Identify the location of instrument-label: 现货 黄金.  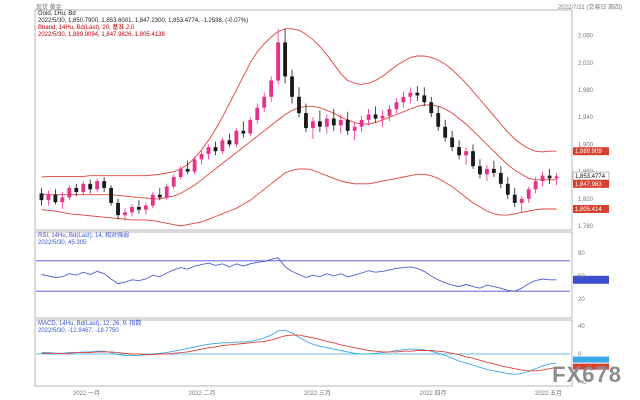
(49, 8).